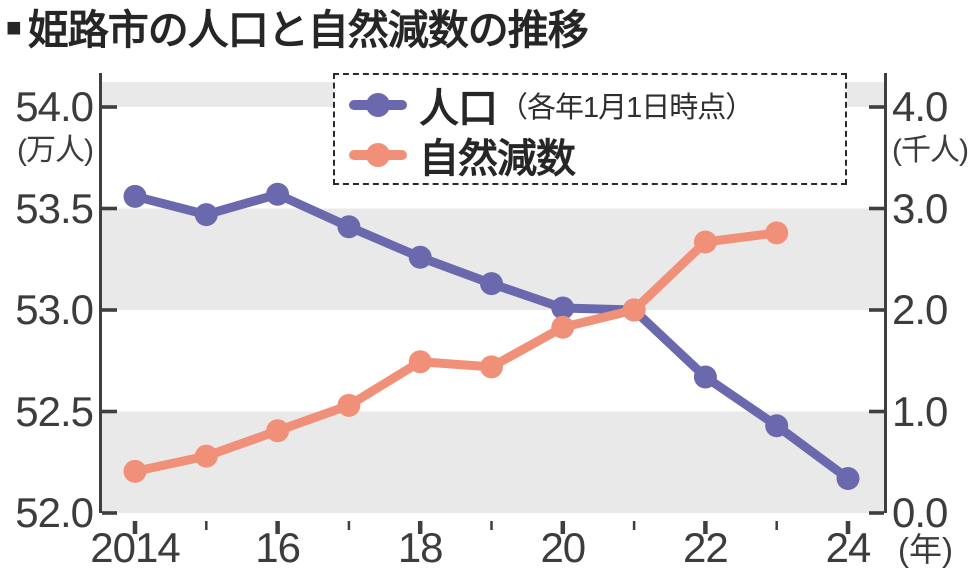 The width and height of the screenshot is (979, 579). What do you see at coordinates (55, 150) in the screenshot?
I see `y-axis-left-unit-label: (万人)` at bounding box center [55, 150].